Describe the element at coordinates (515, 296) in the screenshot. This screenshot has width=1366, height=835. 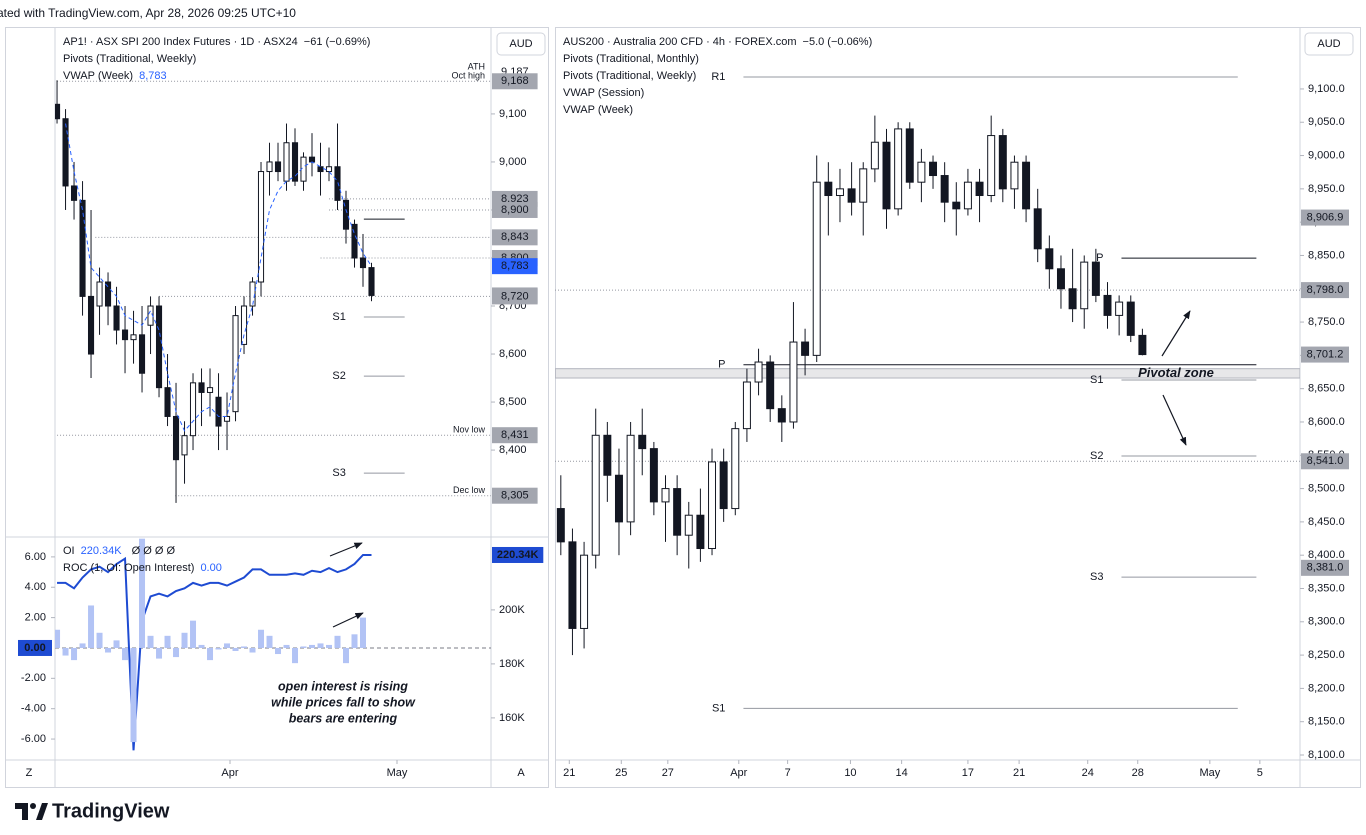
I see `price-label: 8,720` at that location.